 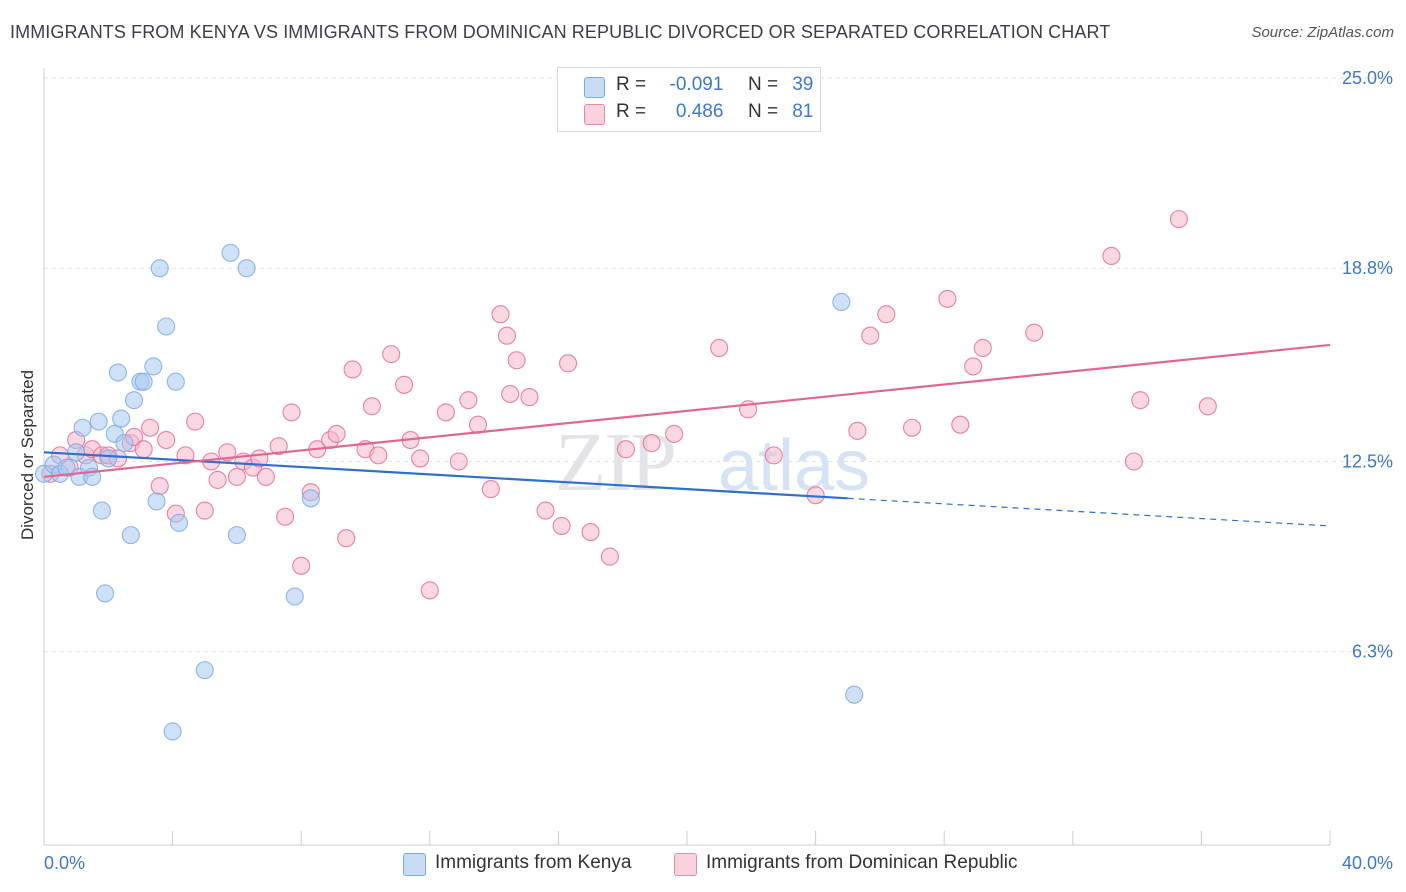 I want to click on x-tick-label: 40.0%, so click(x=1367, y=863).